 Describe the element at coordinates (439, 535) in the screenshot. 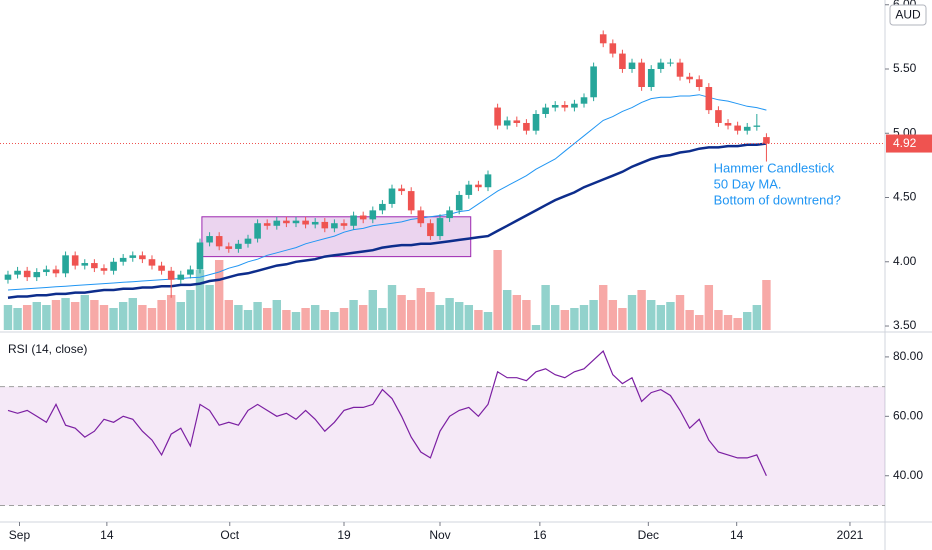

I see `x-tick-label: Nov` at that location.